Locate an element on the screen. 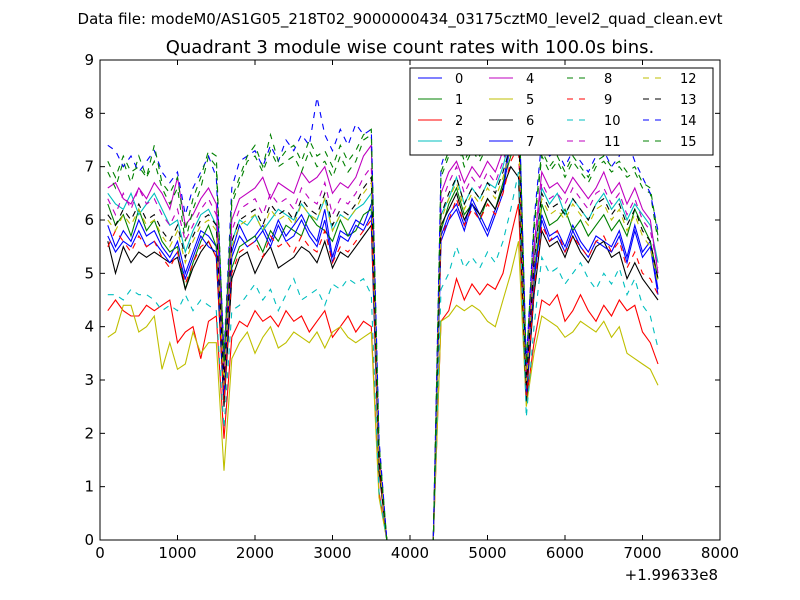  x-tick-label: 2000 is located at coordinates (255, 553).